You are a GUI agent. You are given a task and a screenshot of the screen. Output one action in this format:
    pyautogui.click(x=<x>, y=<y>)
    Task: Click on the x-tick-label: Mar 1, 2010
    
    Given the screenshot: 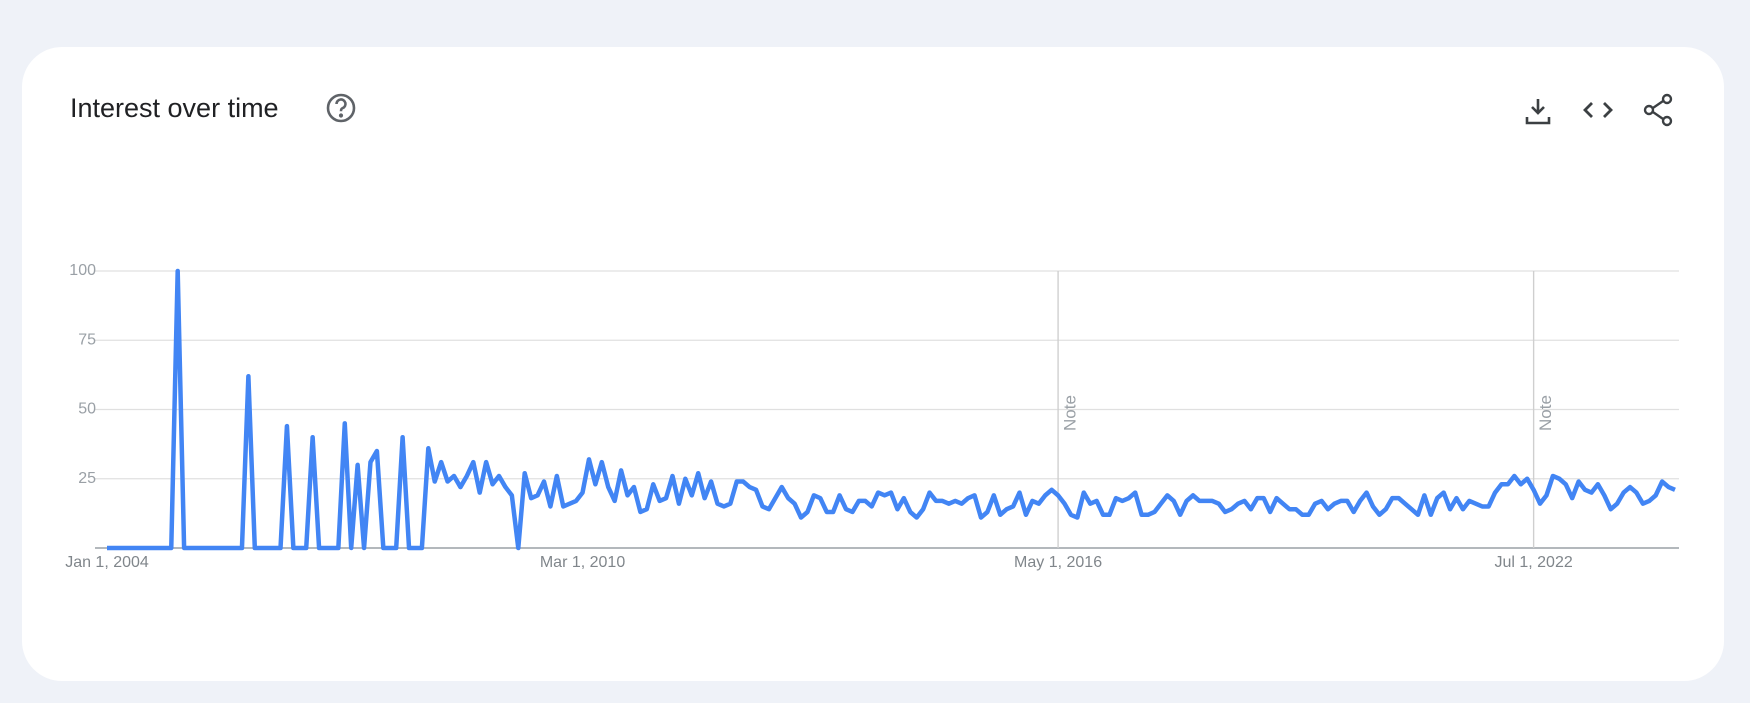 What is the action you would take?
    pyautogui.click(x=582, y=562)
    